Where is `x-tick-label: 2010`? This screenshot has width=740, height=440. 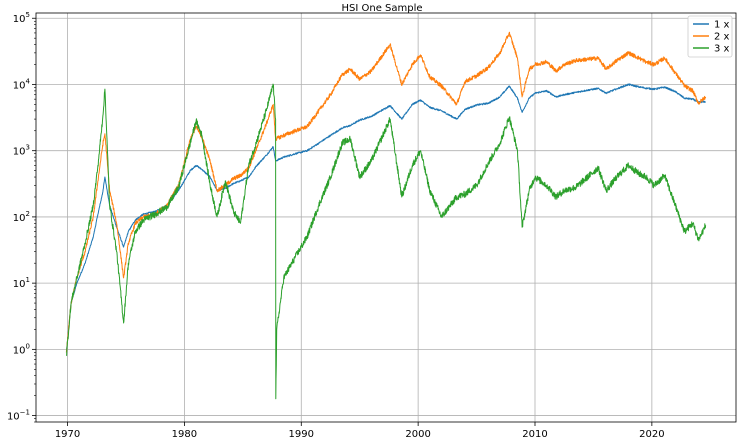
x-tick-label: 2010 is located at coordinates (534, 434).